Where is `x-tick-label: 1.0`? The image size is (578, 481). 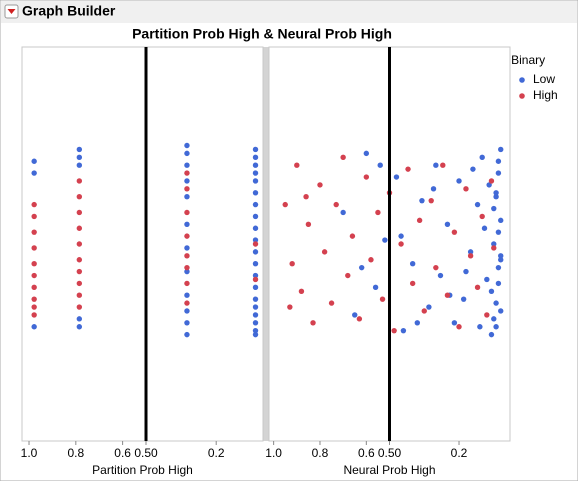
x-tick-label: 1.0 is located at coordinates (273, 453).